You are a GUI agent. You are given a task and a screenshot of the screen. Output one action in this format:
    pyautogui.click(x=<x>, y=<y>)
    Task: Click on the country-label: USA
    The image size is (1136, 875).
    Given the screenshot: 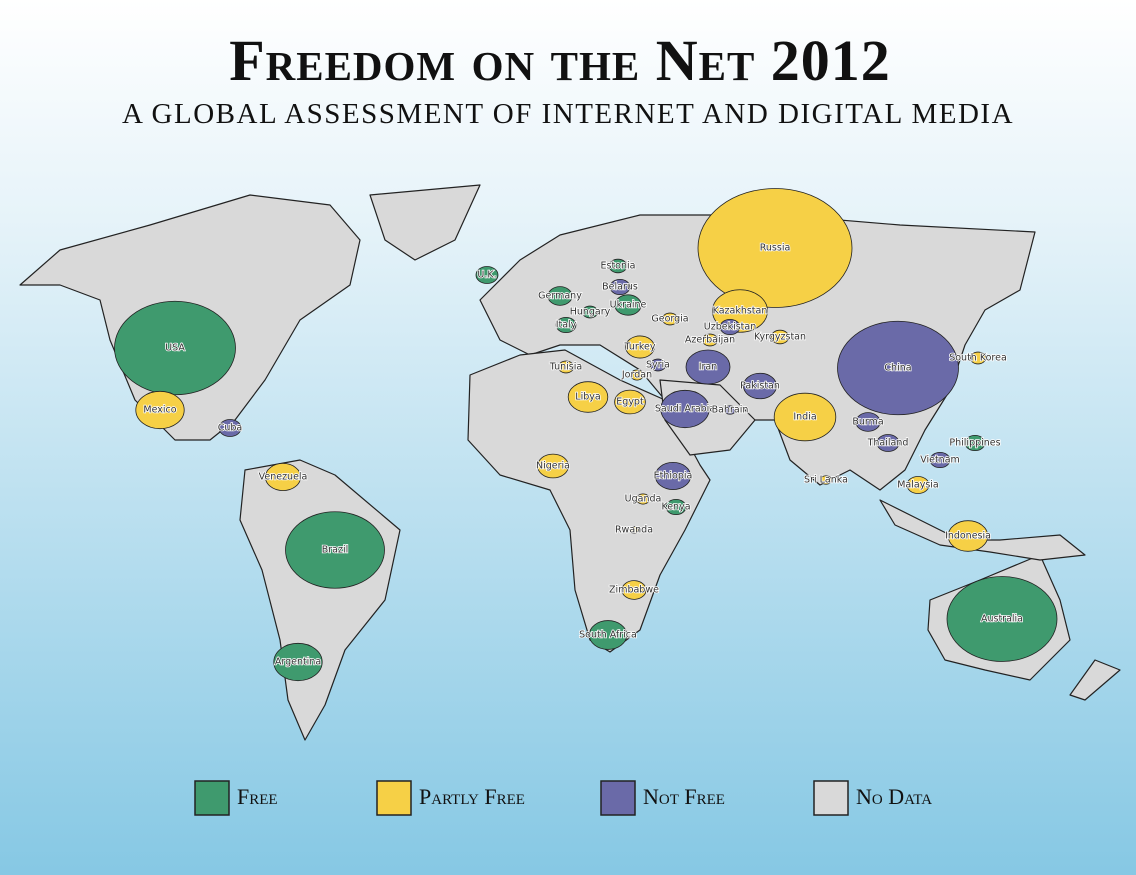 What is the action you would take?
    pyautogui.click(x=175, y=348)
    